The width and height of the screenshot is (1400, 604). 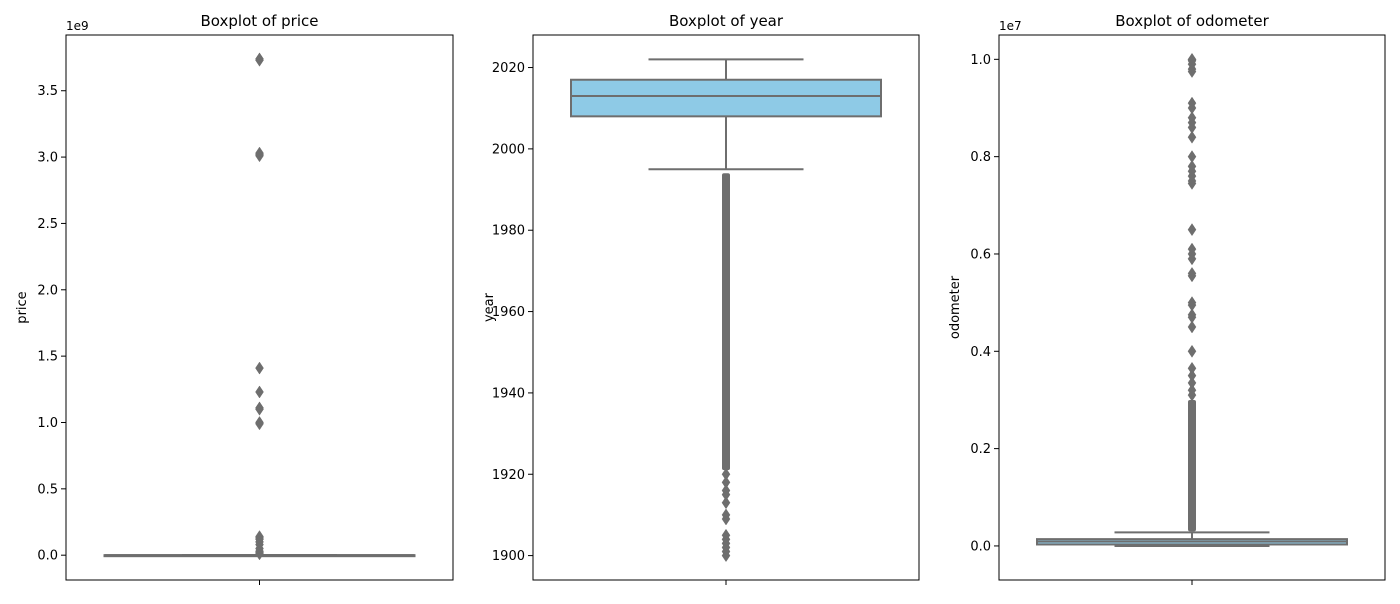 What do you see at coordinates (726, 98) in the screenshot?
I see `box` at bounding box center [726, 98].